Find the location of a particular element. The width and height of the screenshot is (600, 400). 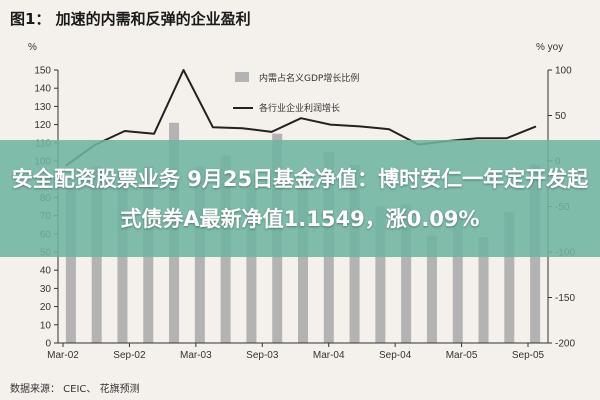

x-tick-label: Mar-04 is located at coordinates (329, 355).